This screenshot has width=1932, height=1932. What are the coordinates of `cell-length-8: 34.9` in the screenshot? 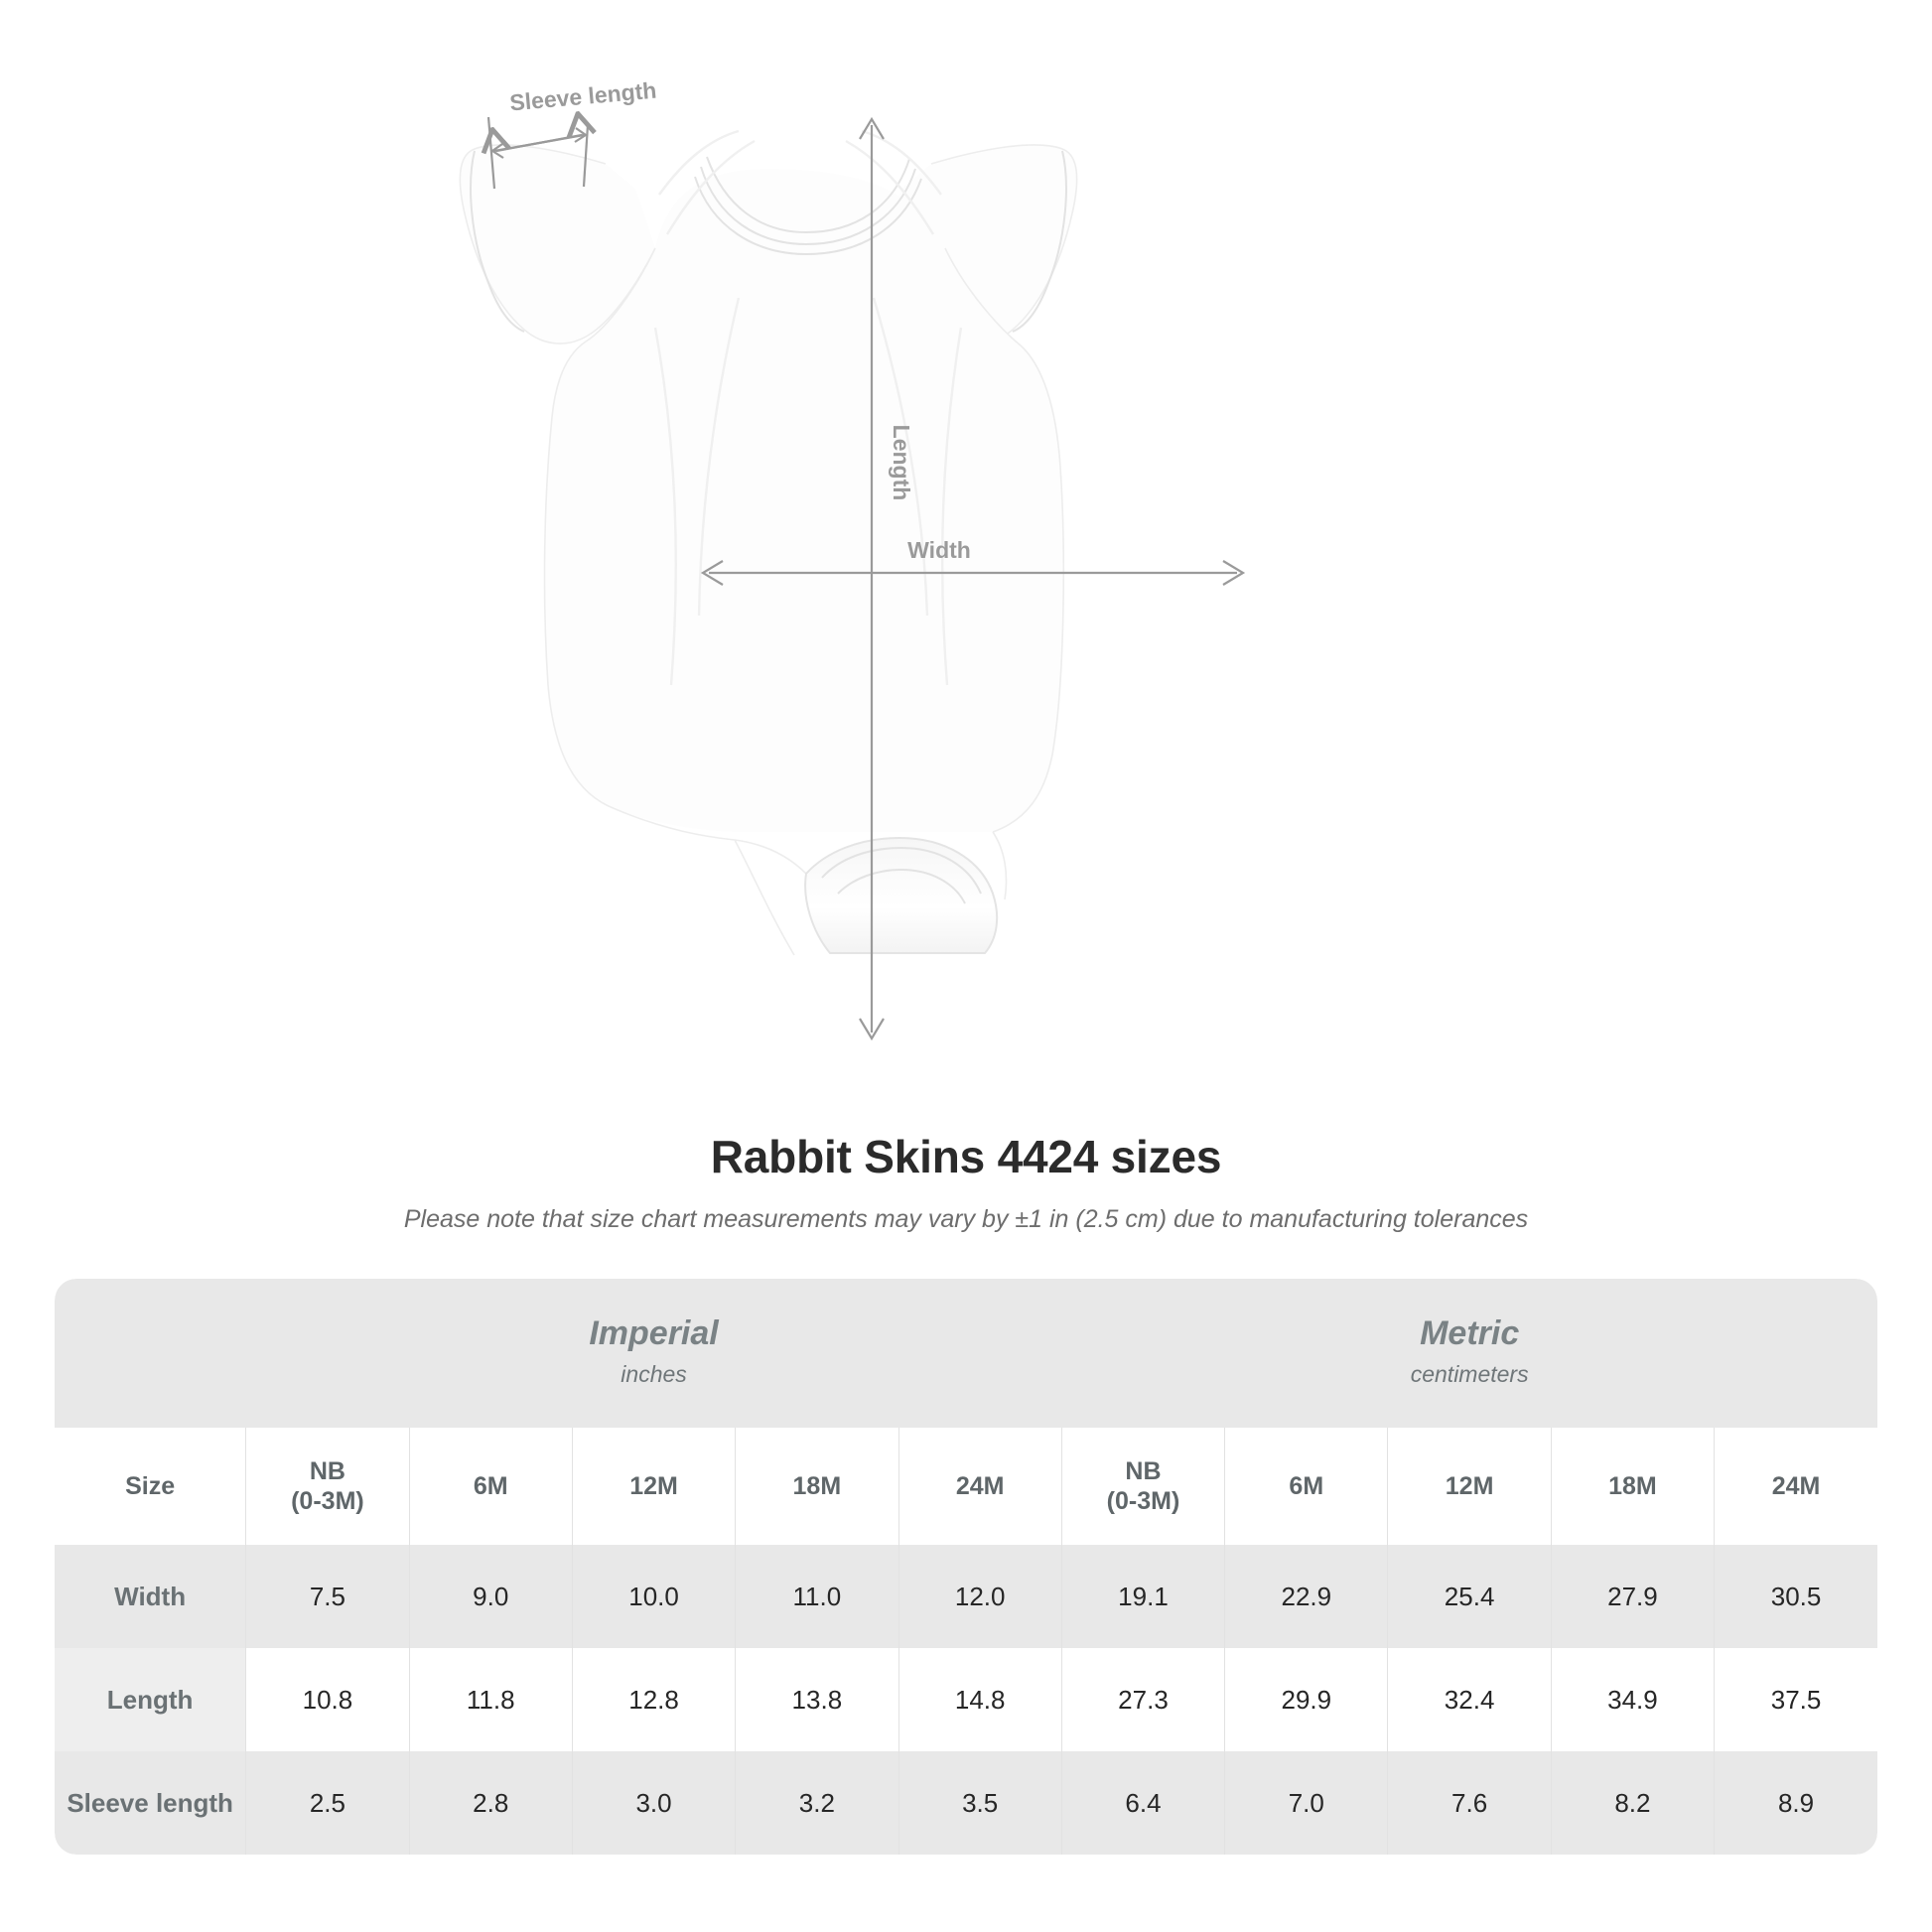 It's located at (1632, 1700).